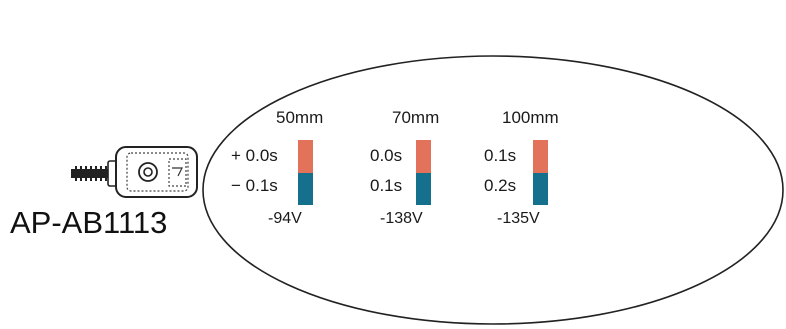 Image resolution: width=786 pixels, height=329 pixels. I want to click on upper-bar-70mm, so click(423, 156).